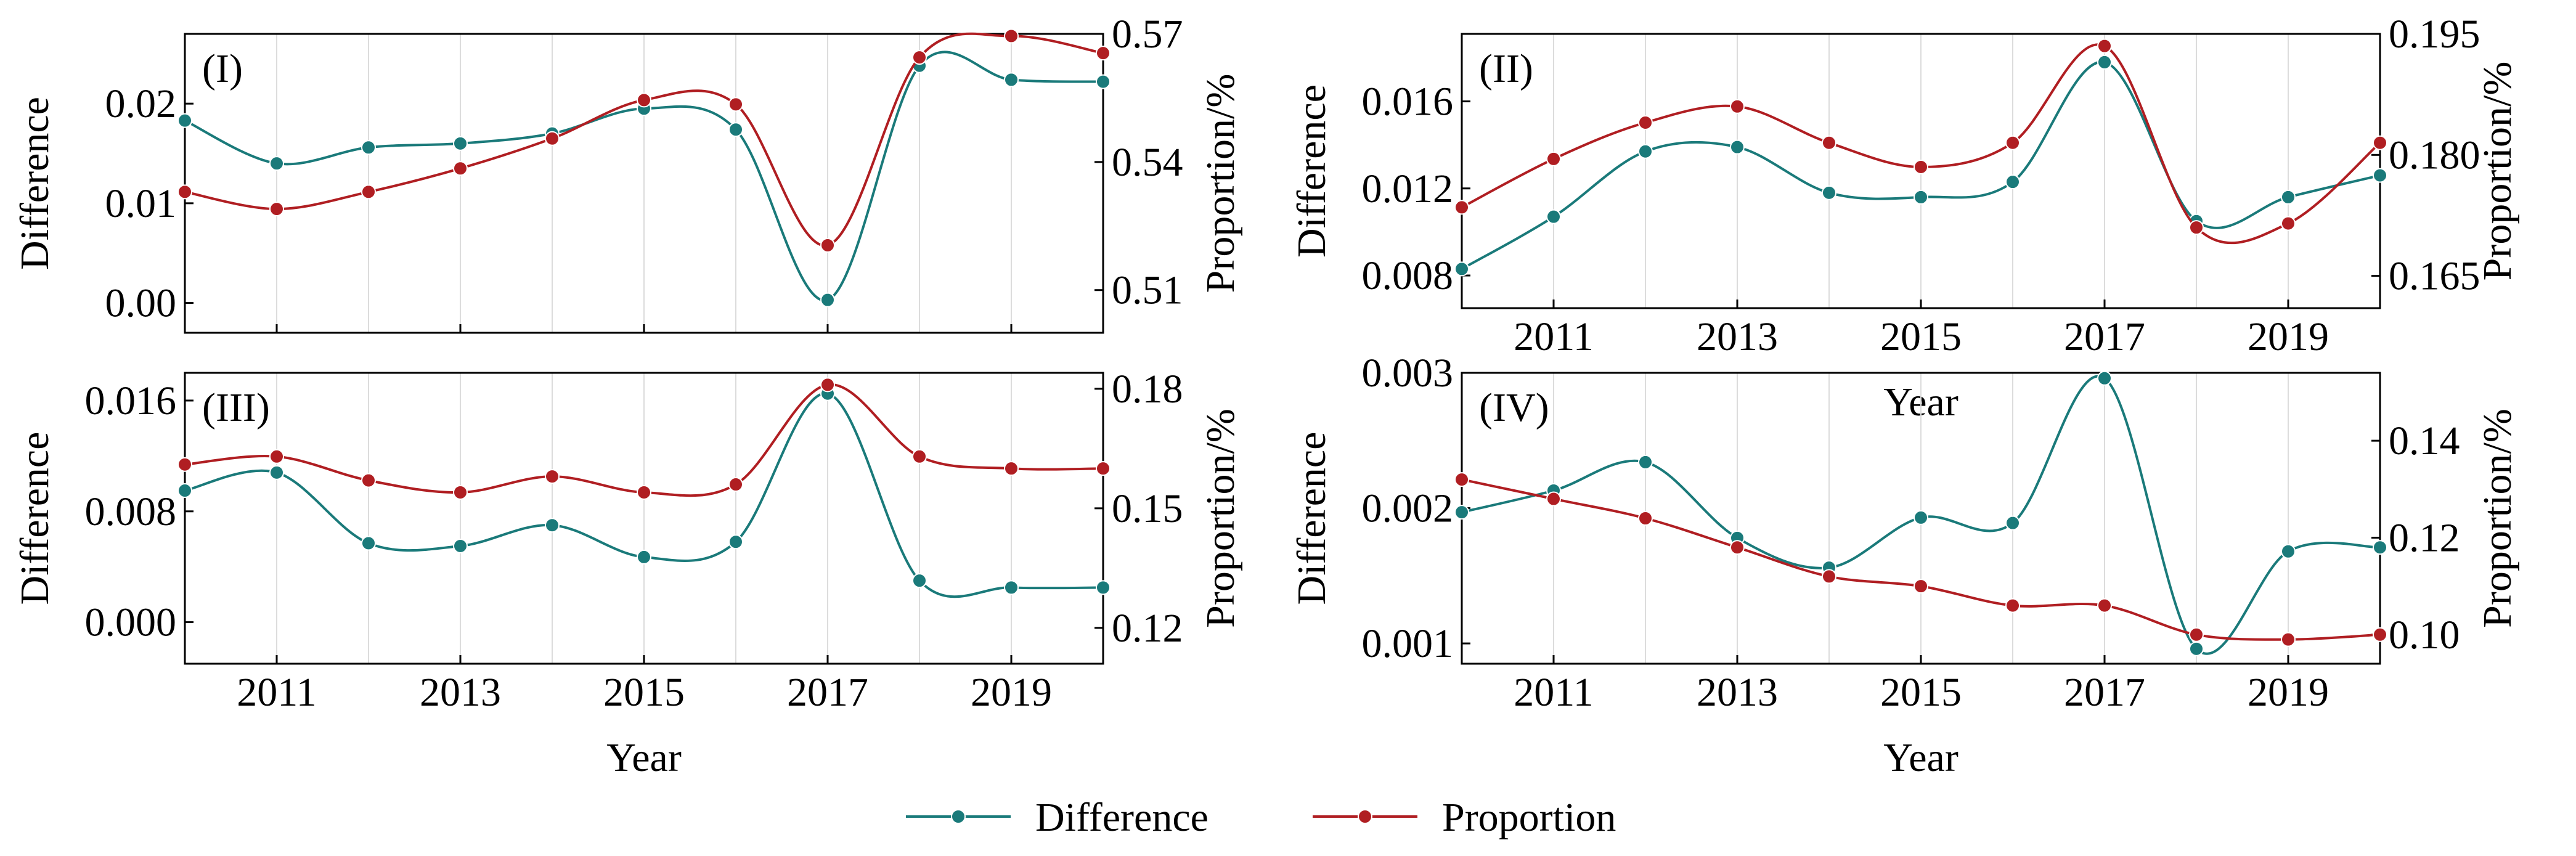 This screenshot has width=2576, height=856. Describe the element at coordinates (131, 512) in the screenshot. I see `y-left-tick-label: 0.008` at that location.